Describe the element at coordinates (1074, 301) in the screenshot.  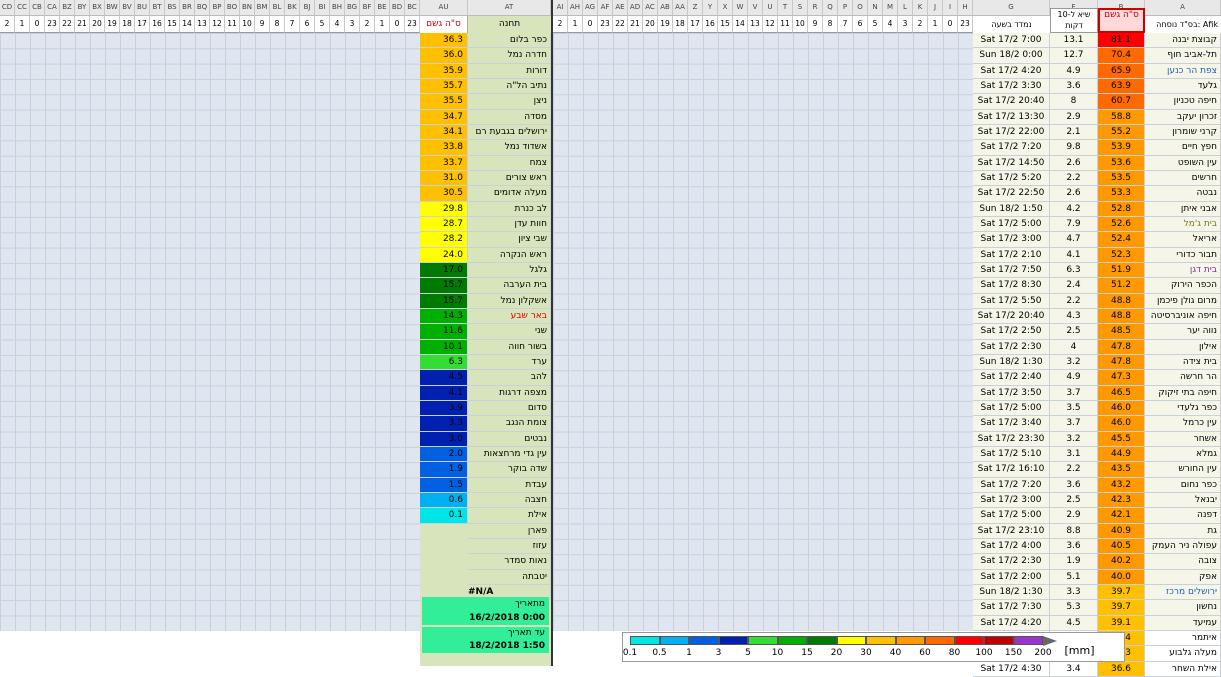
I see `max-10min: 2.2` at that location.